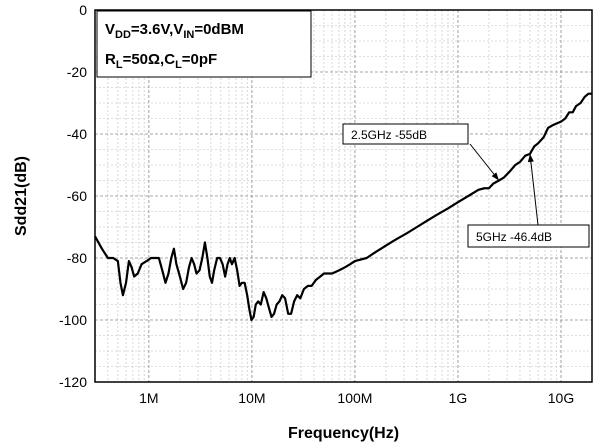 The image size is (595, 446). Describe the element at coordinates (21, 196) in the screenshot. I see `y-axis-title: Sdd21(dB)` at that location.